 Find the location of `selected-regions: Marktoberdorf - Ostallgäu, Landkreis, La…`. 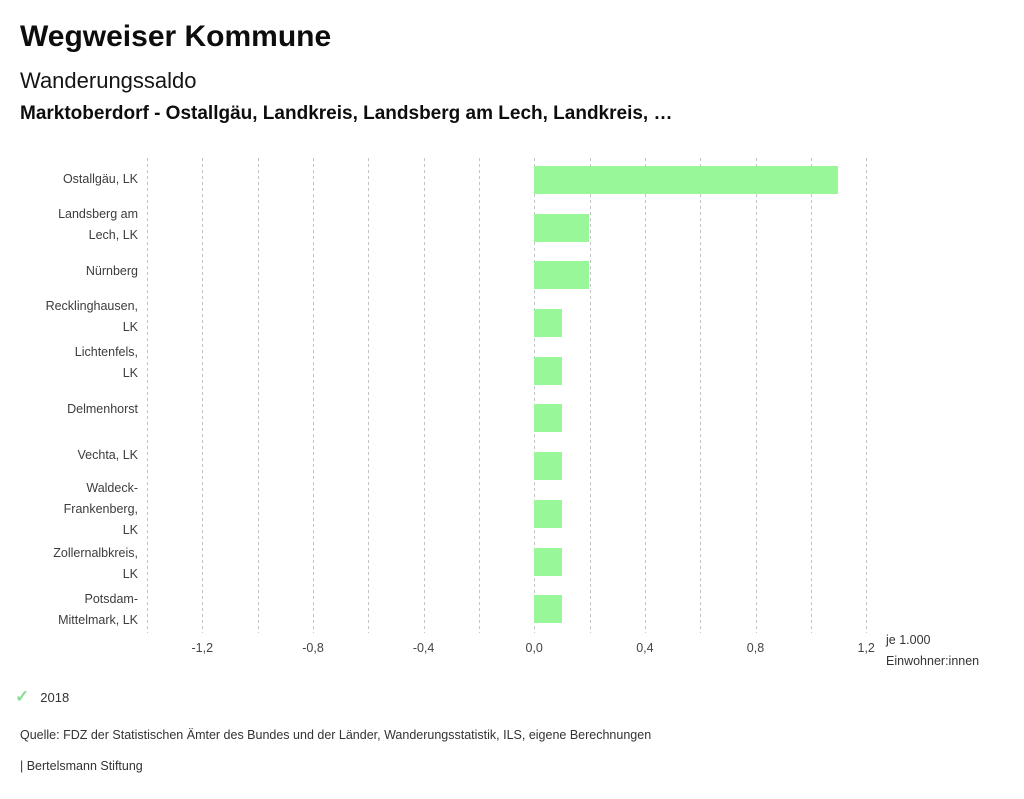

selected-regions: Marktoberdorf - Ostallgäu, Landkreis, La… is located at coordinates (346, 113).